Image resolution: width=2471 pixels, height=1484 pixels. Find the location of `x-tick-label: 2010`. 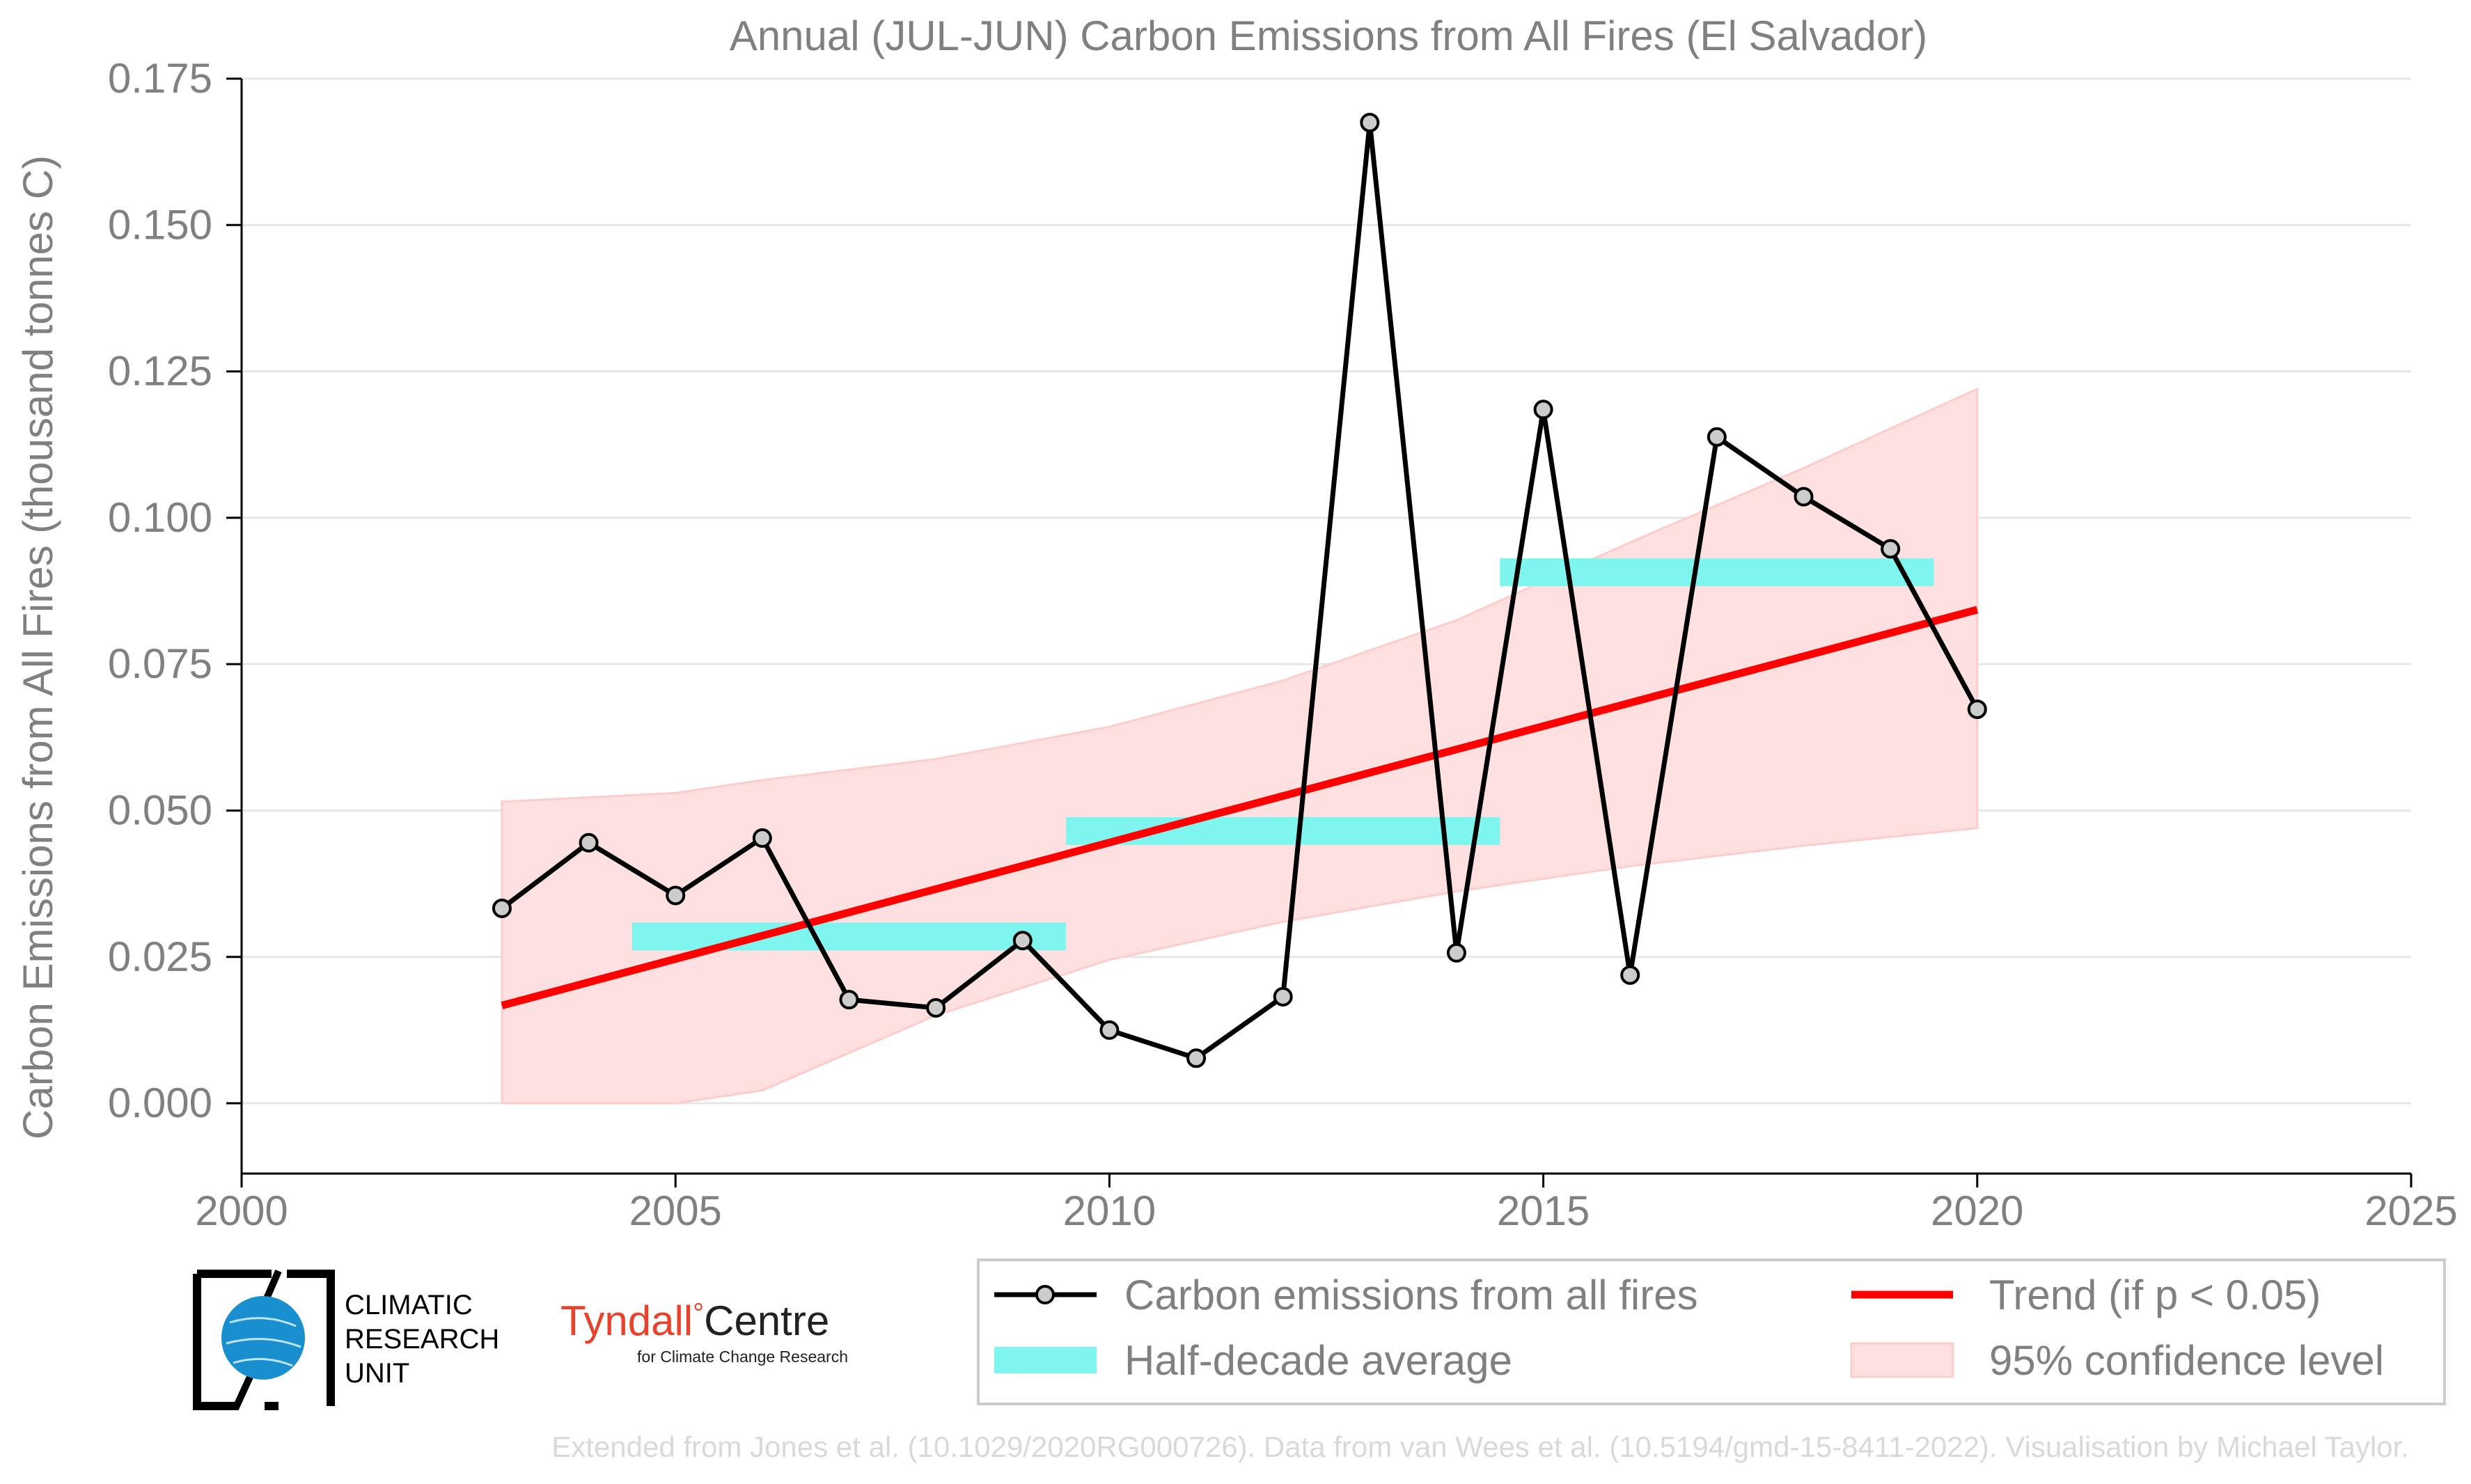

x-tick-label: 2010 is located at coordinates (1109, 1210).